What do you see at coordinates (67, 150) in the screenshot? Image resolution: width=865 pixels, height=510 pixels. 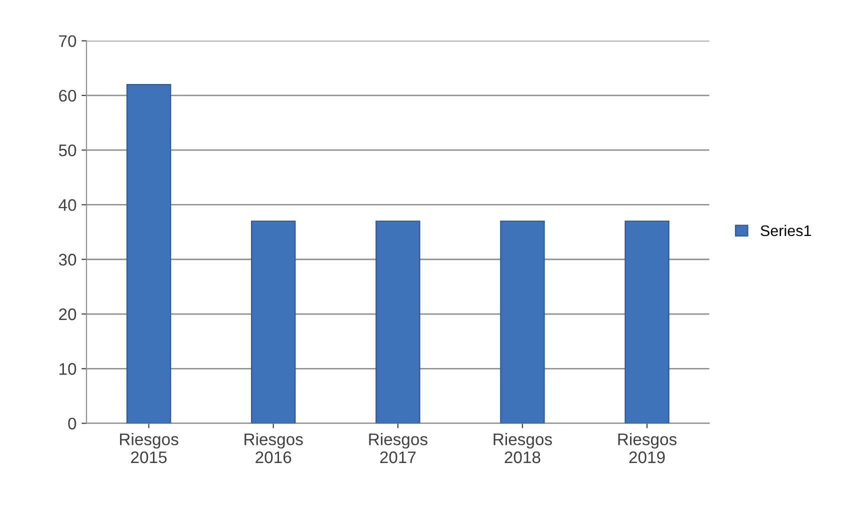 I see `y-tick-label: 50` at bounding box center [67, 150].